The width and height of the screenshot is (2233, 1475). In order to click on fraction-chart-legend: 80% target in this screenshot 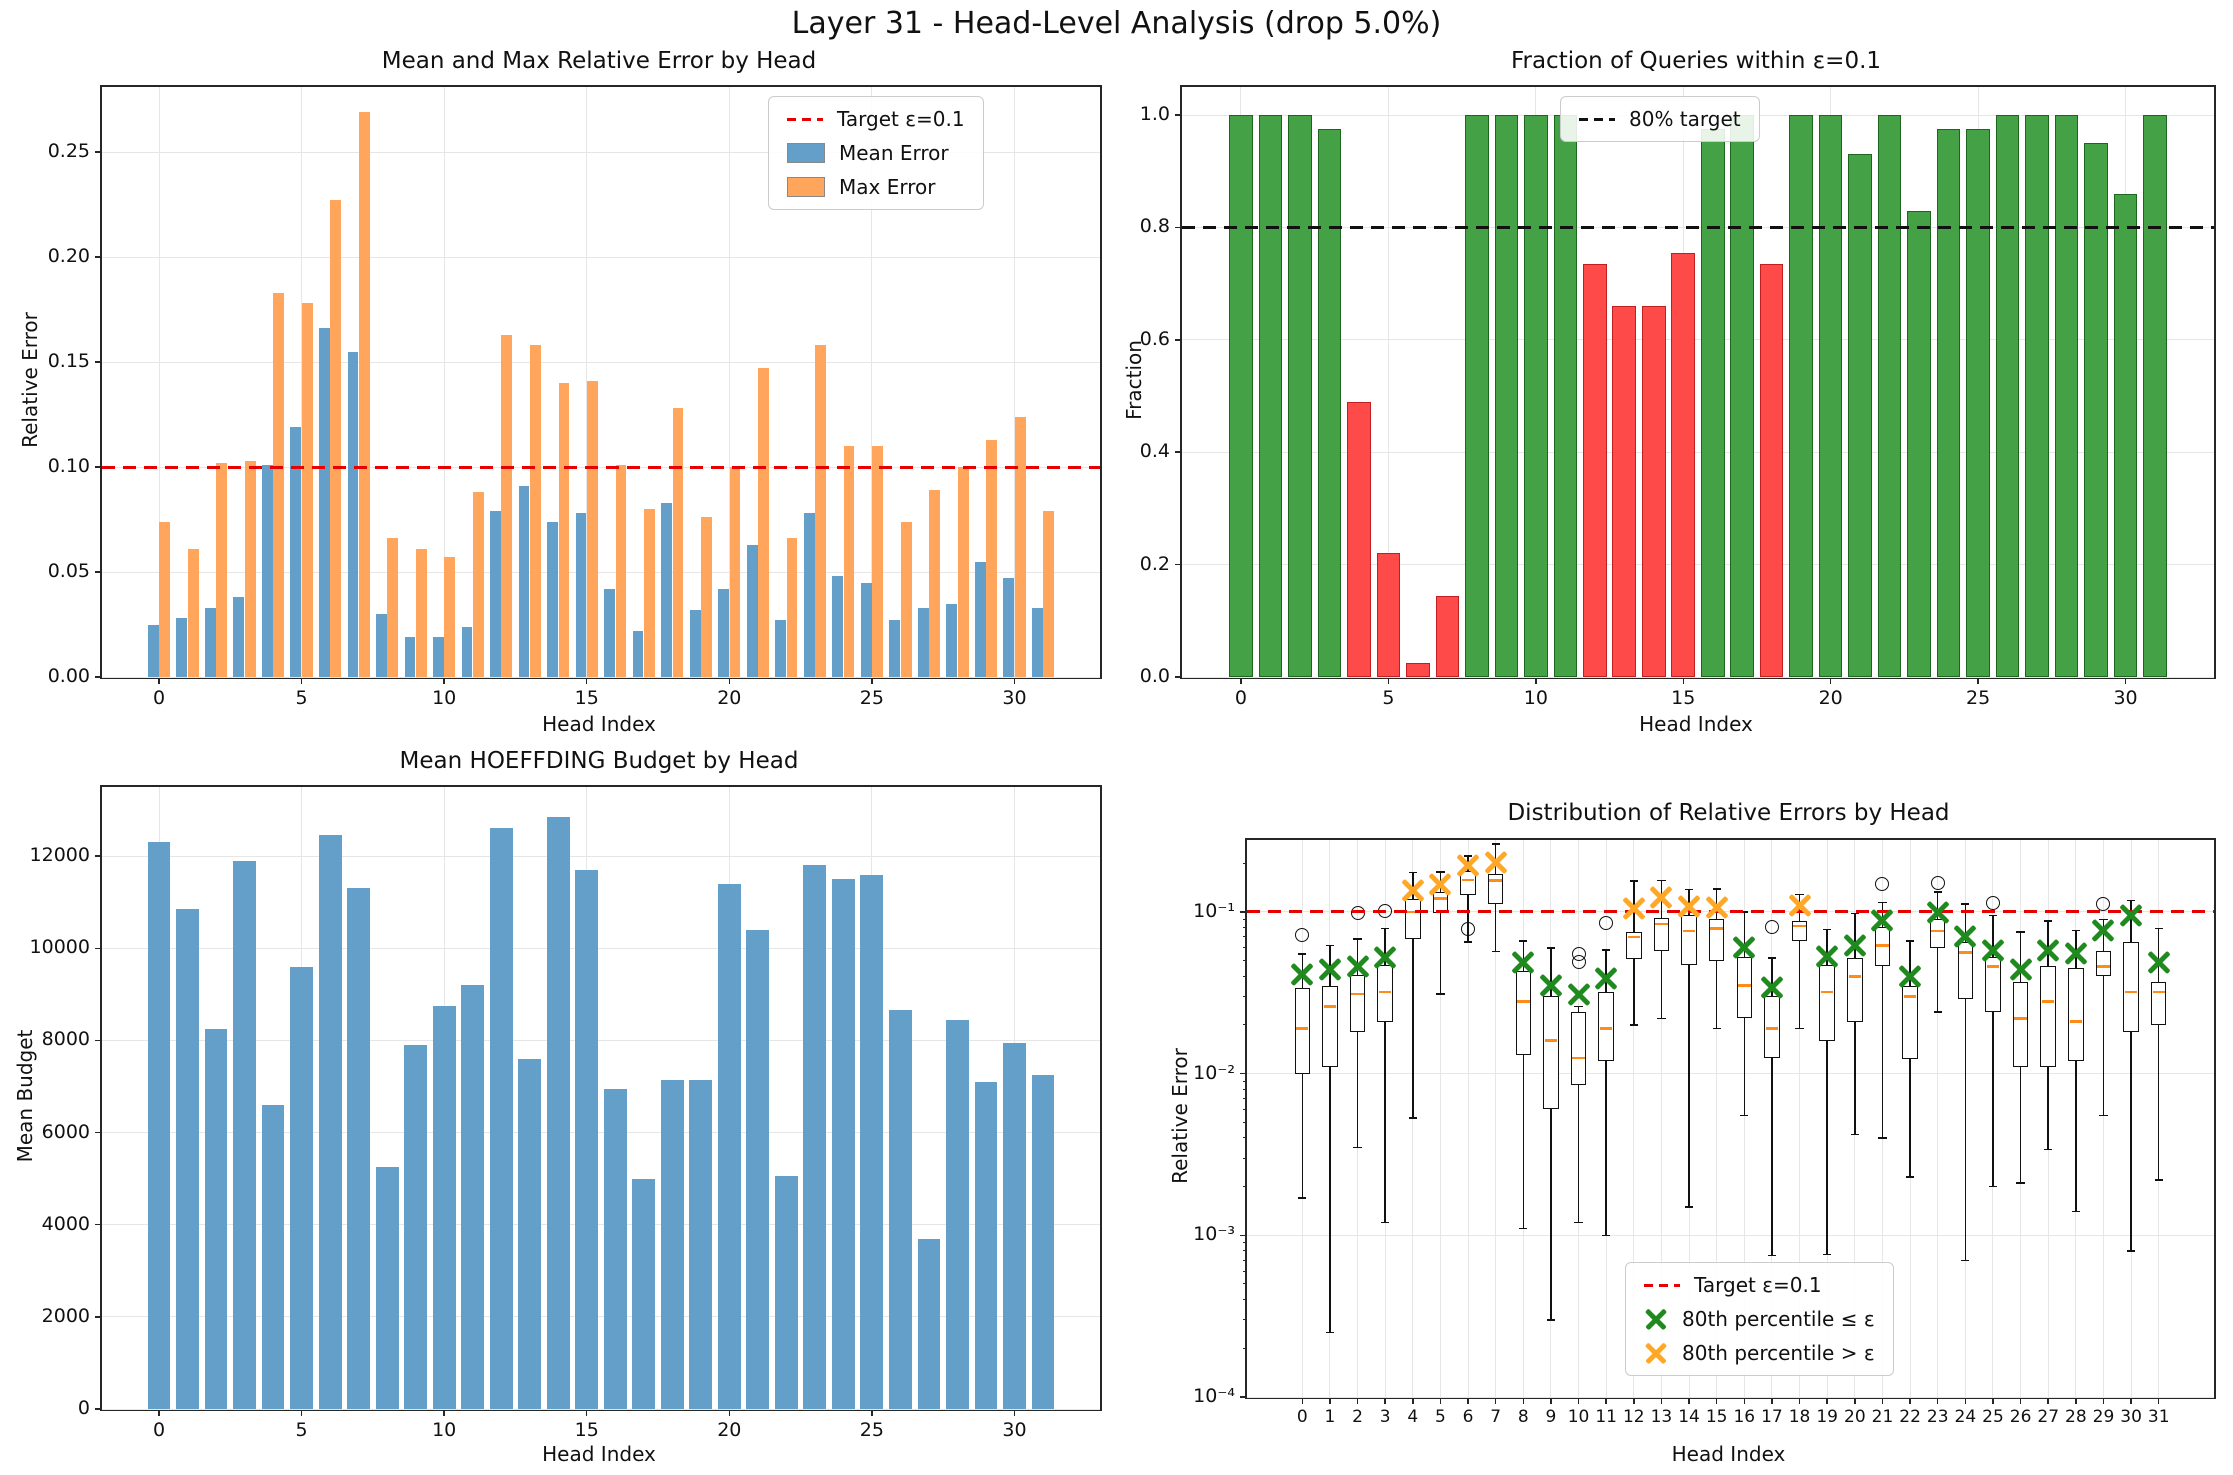, I will do `click(1660, 119)`.